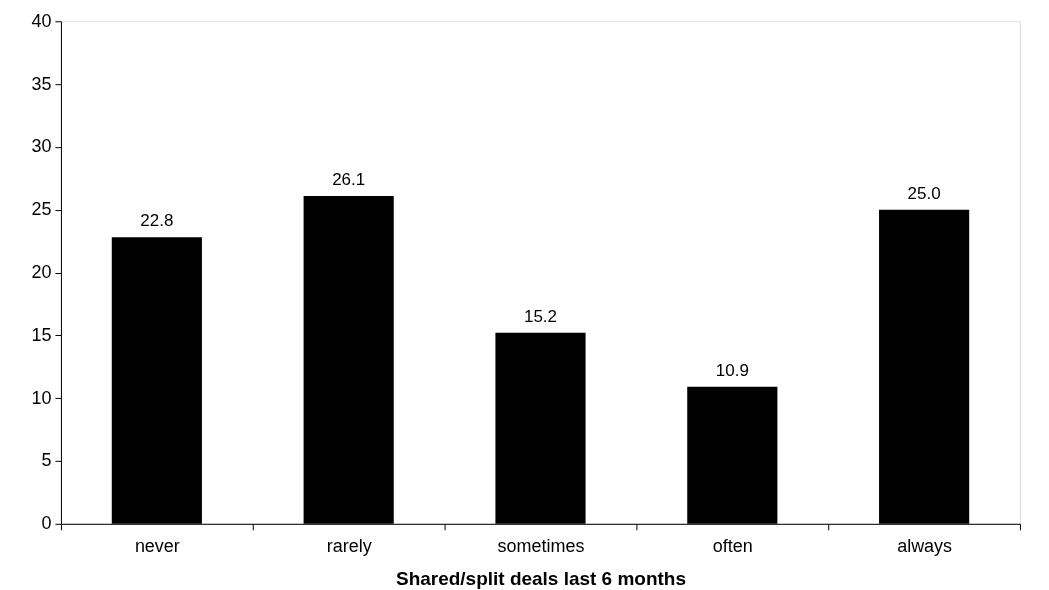 Image resolution: width=1049 pixels, height=590 pixels. What do you see at coordinates (41, 209) in the screenshot?
I see `y-tick-label: 25` at bounding box center [41, 209].